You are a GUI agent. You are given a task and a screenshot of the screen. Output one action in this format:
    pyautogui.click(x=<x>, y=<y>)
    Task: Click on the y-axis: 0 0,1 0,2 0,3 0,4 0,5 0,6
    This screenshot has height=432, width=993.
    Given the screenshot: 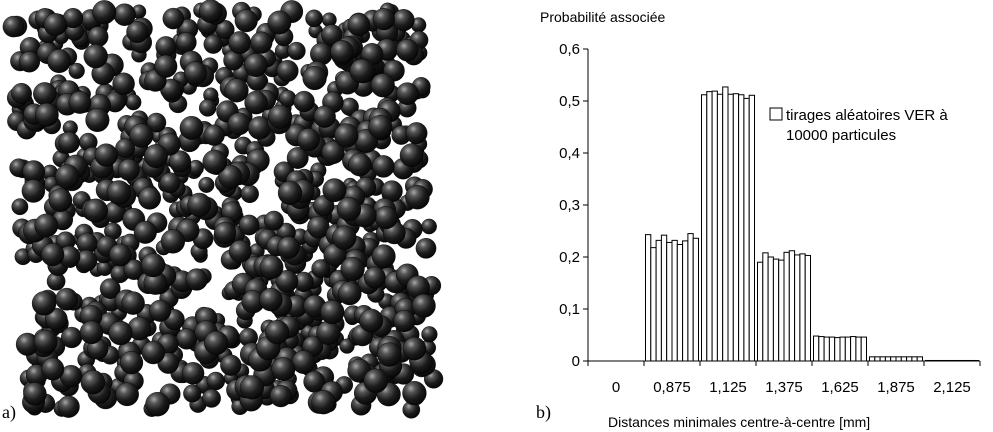 What is the action you would take?
    pyautogui.click(x=574, y=205)
    